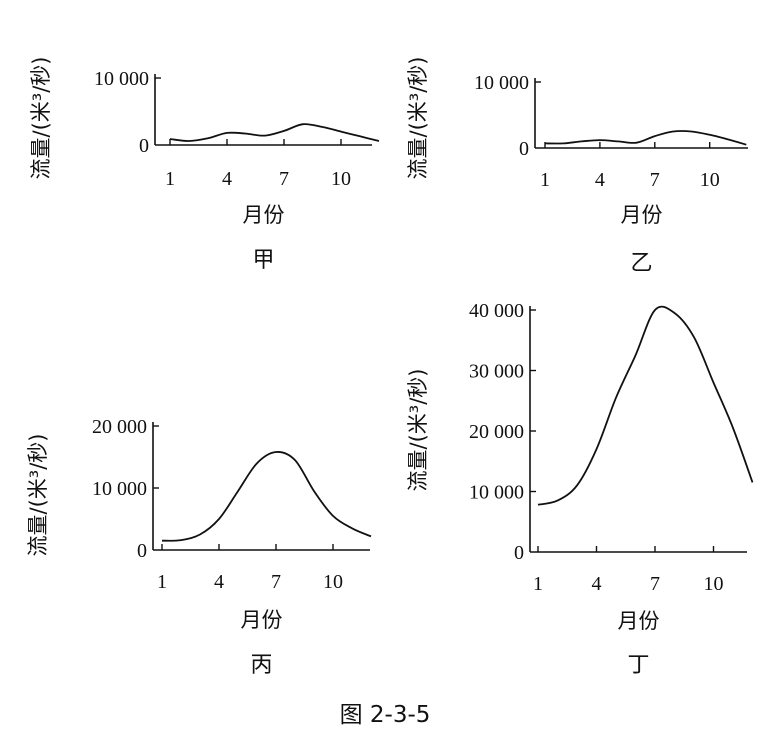 The width and height of the screenshot is (767, 736). What do you see at coordinates (263, 260) in the screenshot?
I see `panel-title: 甲` at bounding box center [263, 260].